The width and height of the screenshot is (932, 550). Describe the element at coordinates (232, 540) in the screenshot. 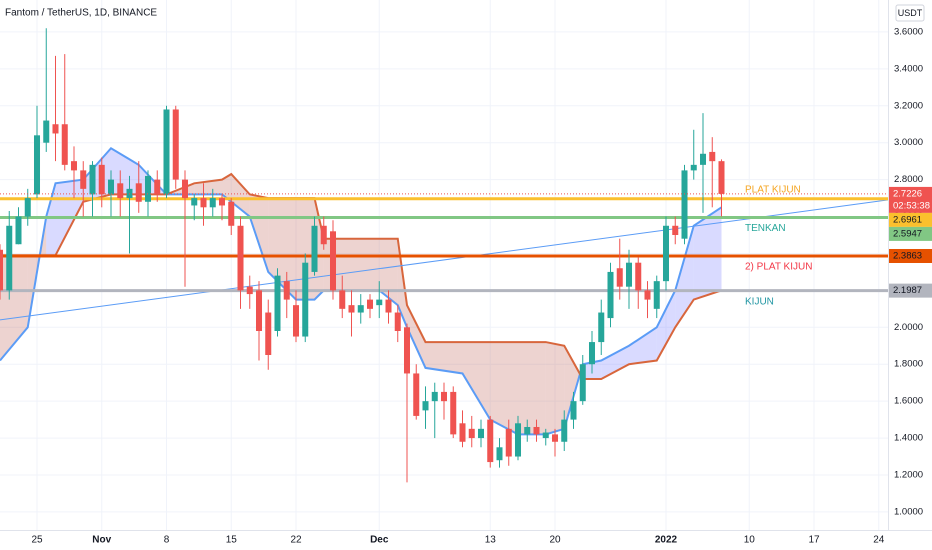

I see `x-tick-label: 15` at that location.